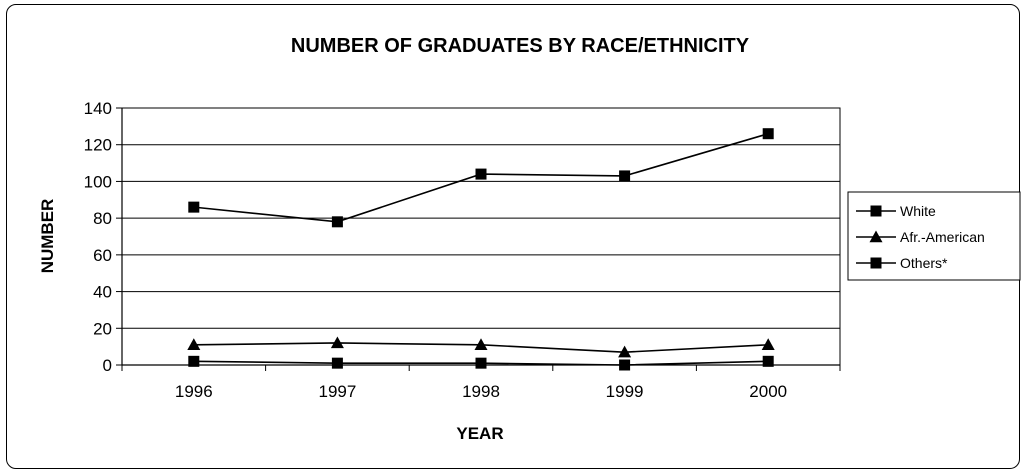  I want to click on x-tick-label: 2000, so click(768, 391).